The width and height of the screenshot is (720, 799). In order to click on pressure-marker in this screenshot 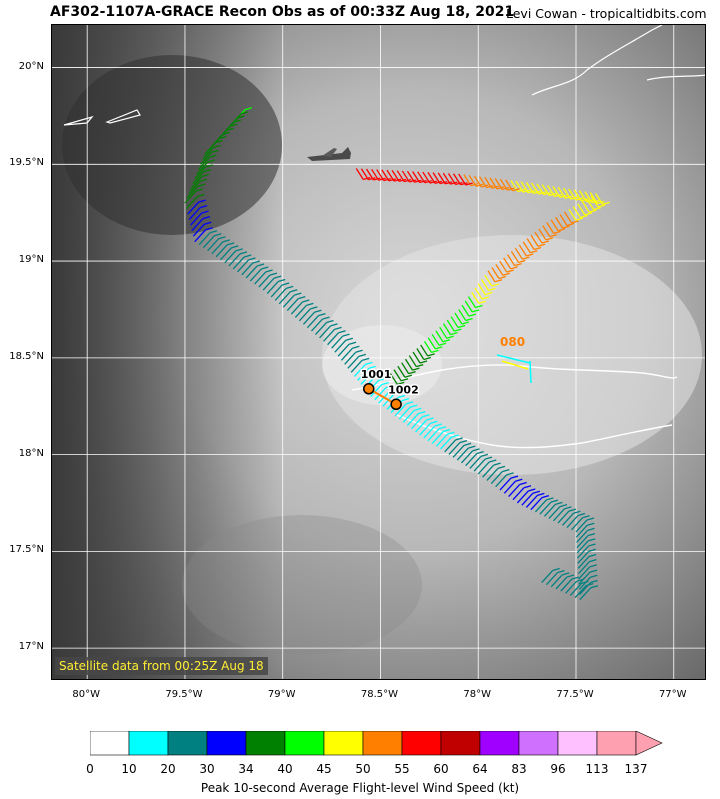, I will do `click(396, 404)`.